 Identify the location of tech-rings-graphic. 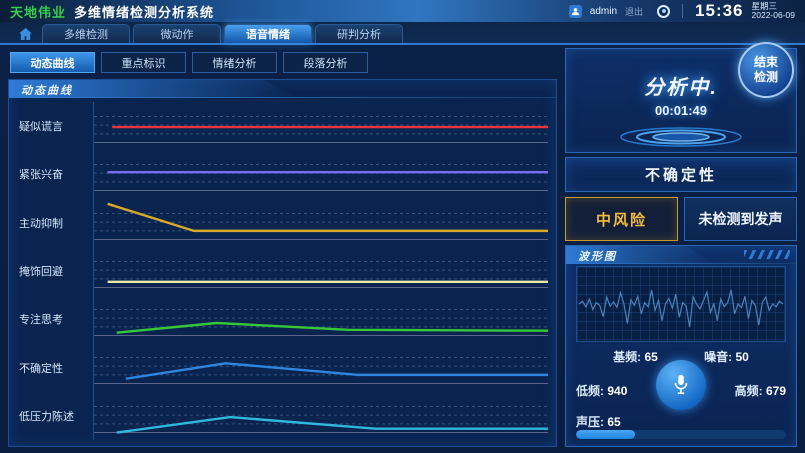
(681, 137).